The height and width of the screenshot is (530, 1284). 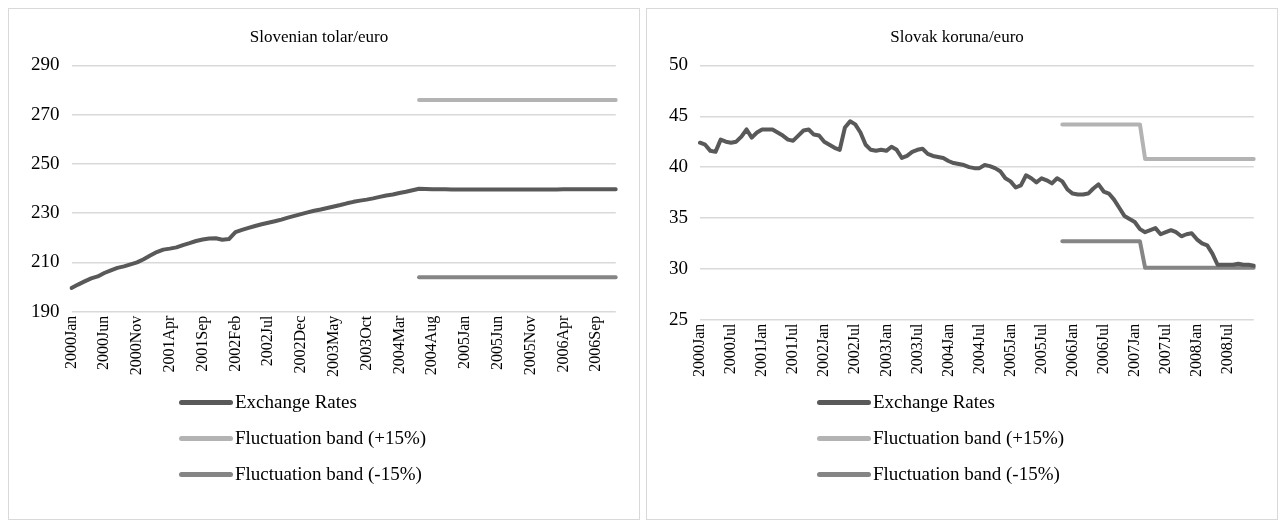 What do you see at coordinates (678, 64) in the screenshot?
I see `y-tick-label: 50` at bounding box center [678, 64].